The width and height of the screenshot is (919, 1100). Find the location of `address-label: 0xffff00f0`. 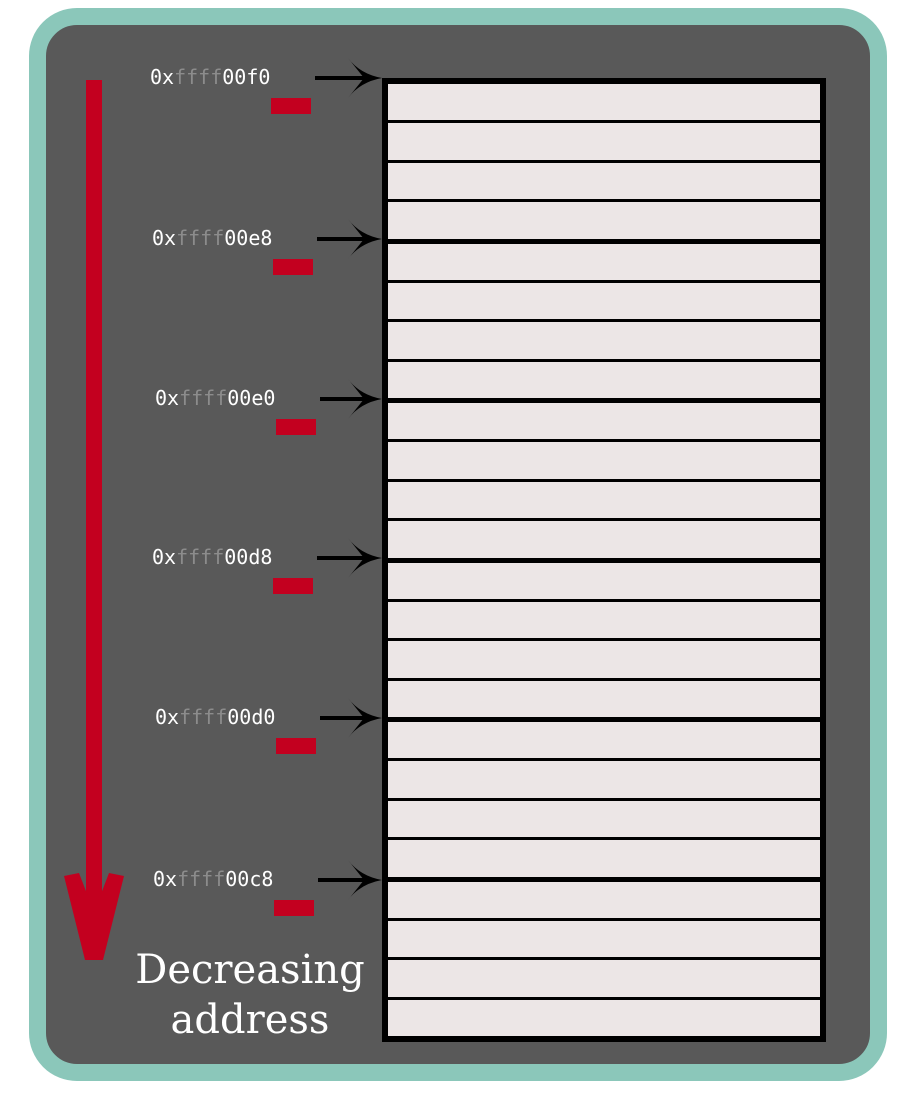

address-label: 0xffff00f0 is located at coordinates (210, 77).